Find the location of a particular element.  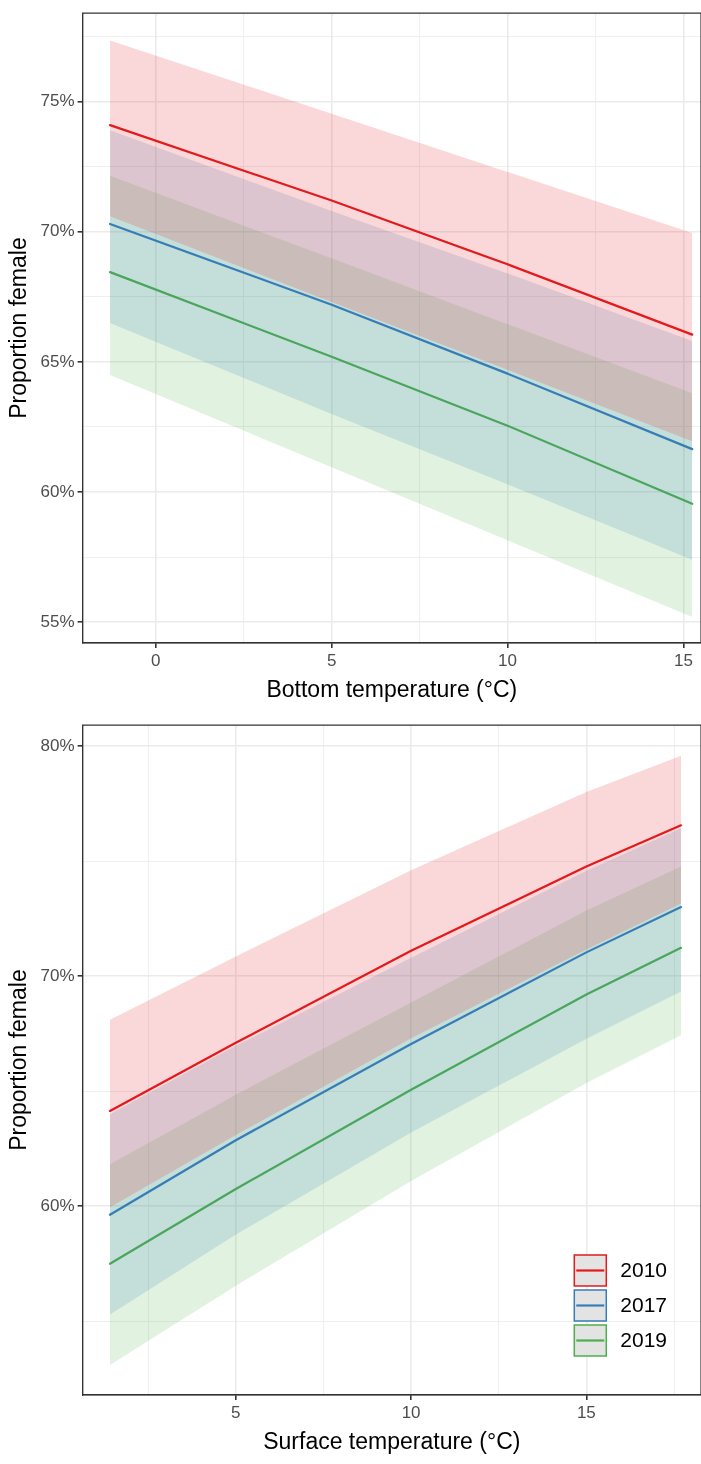

y-tick-label: 80% is located at coordinates (57, 745).